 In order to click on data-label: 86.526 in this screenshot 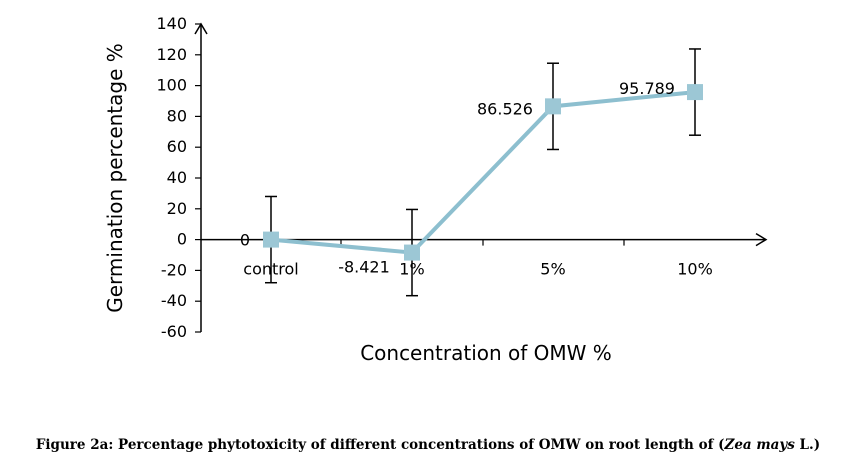, I will do `click(505, 108)`.